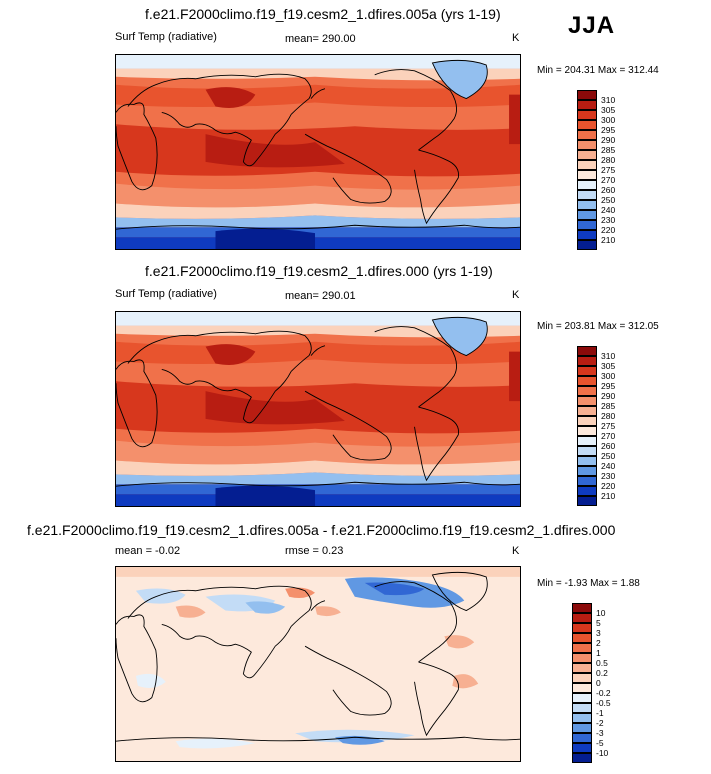 The image size is (711, 774). I want to click on colorbar-tick: -2, so click(600, 723).